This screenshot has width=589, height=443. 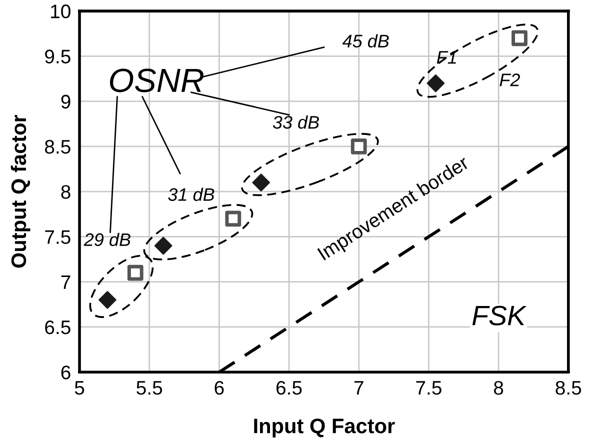 What do you see at coordinates (65, 282) in the screenshot?
I see `y-tick-label: 7` at bounding box center [65, 282].